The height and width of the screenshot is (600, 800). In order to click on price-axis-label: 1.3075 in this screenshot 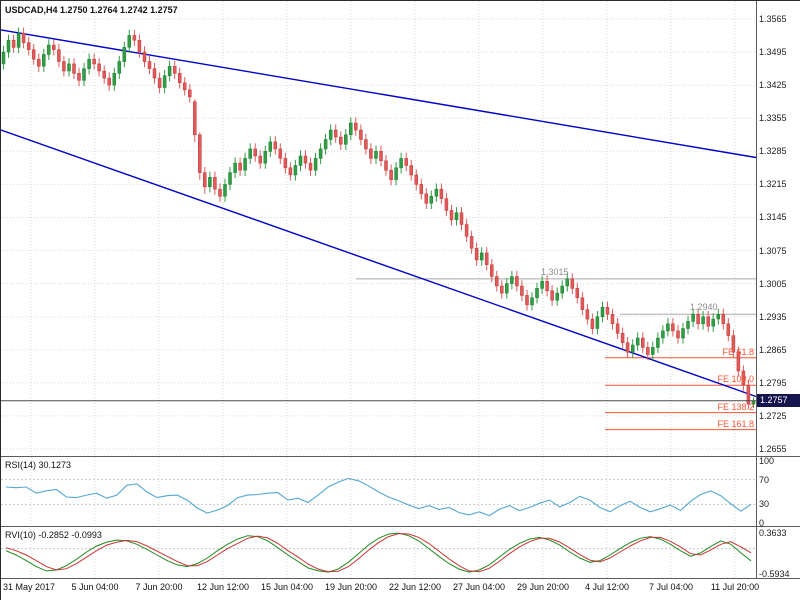, I will do `click(773, 251)`.